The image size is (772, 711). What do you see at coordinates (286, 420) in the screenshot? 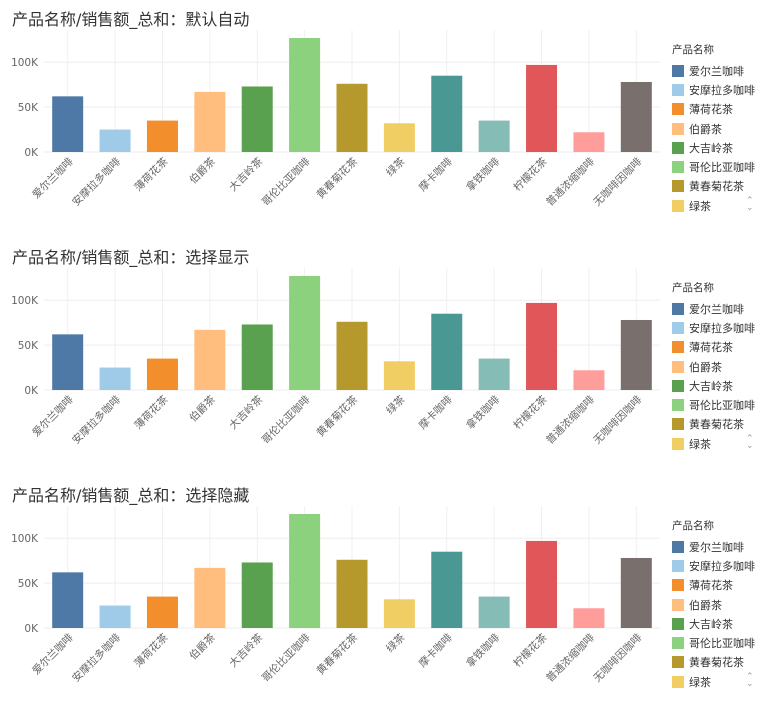
I see `x-tick-label: 哥伦比亚咖啡` at bounding box center [286, 420].